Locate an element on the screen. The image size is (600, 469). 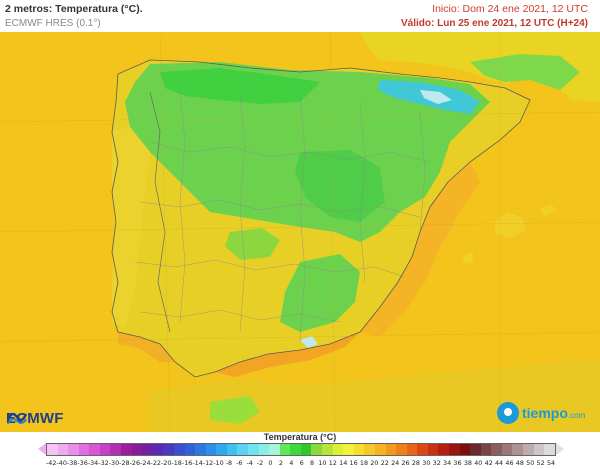
legend-arrow-right is located at coordinates (560, 449).